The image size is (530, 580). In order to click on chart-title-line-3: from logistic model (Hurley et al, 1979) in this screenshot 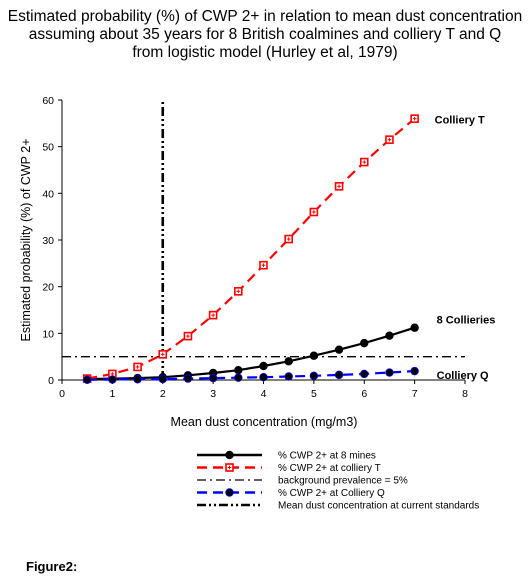, I will do `click(264, 52)`.